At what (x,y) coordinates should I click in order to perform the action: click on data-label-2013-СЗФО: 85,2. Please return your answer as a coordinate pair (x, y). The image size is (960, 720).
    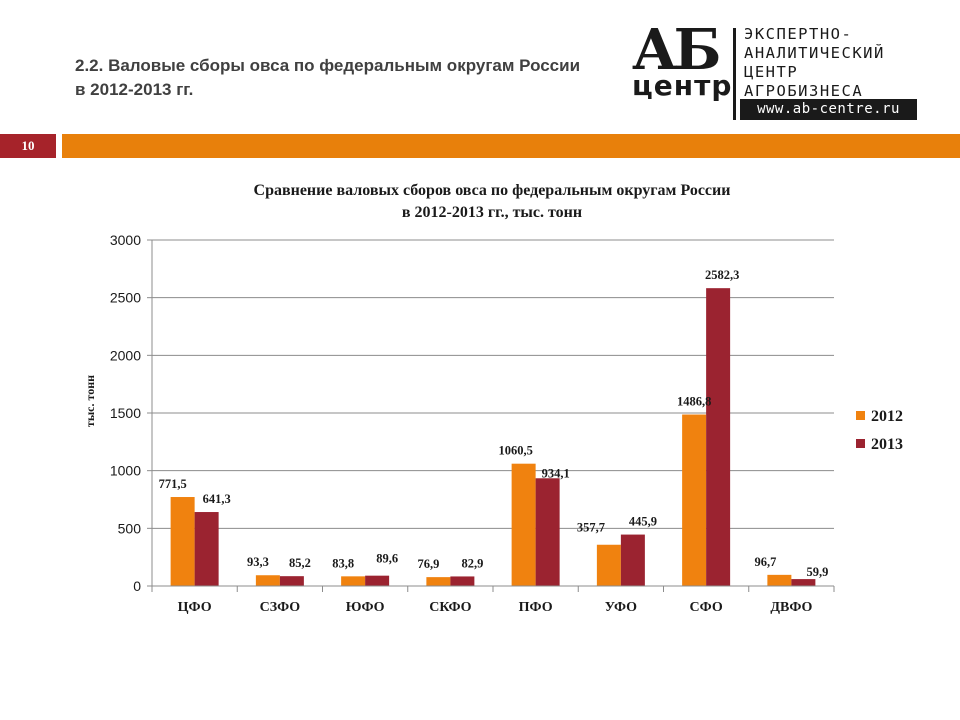
    Looking at the image, I should click on (300, 563).